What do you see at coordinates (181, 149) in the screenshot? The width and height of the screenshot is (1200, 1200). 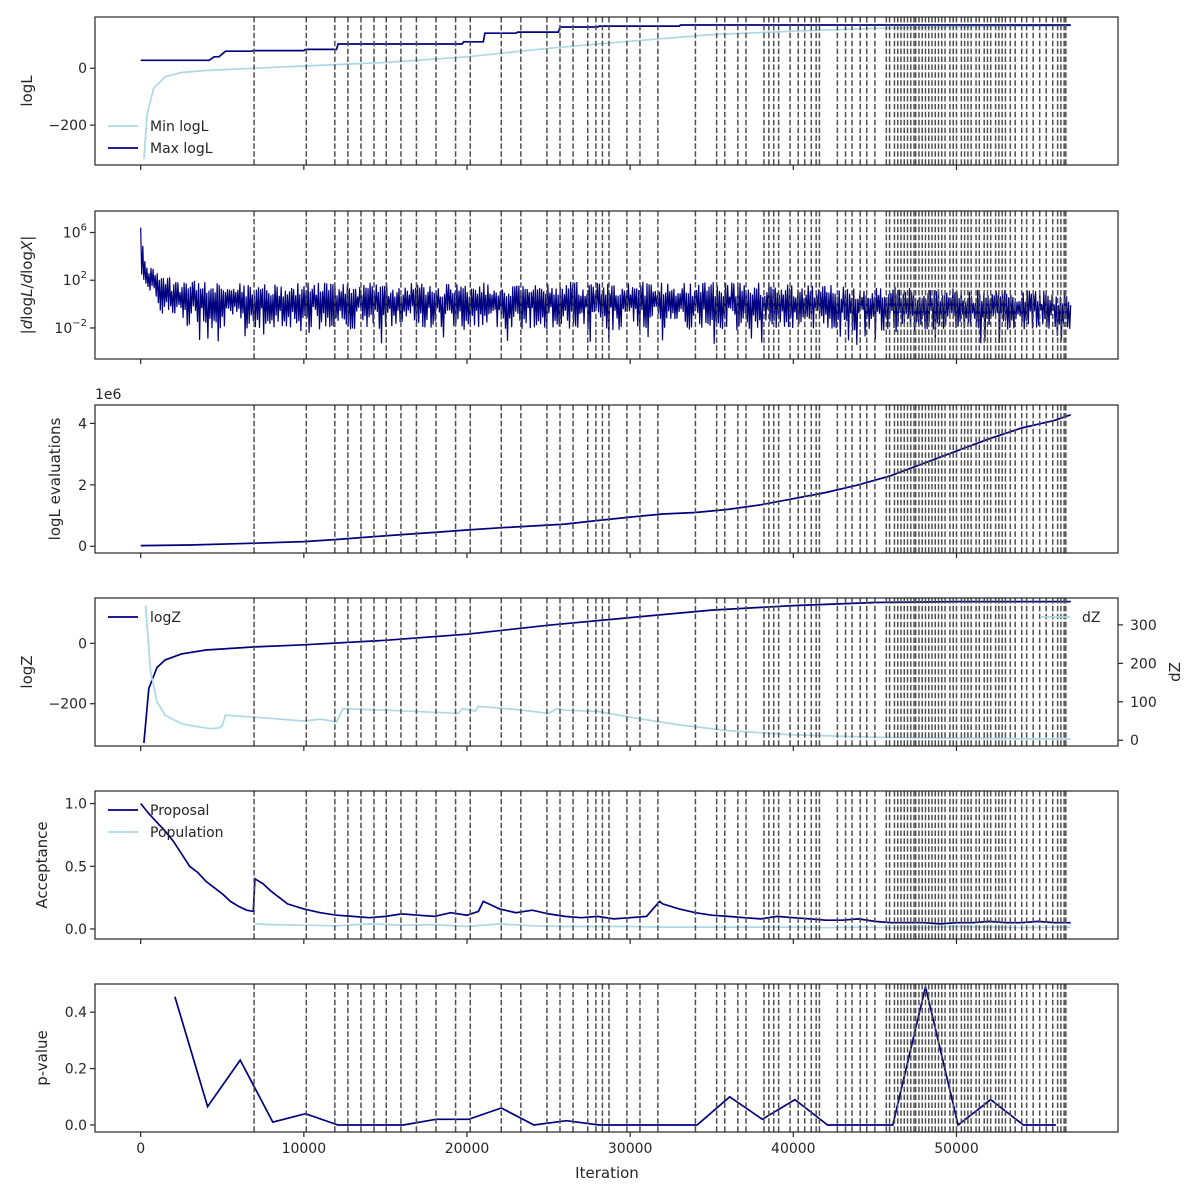 I see `legend-label: Max logL` at bounding box center [181, 149].